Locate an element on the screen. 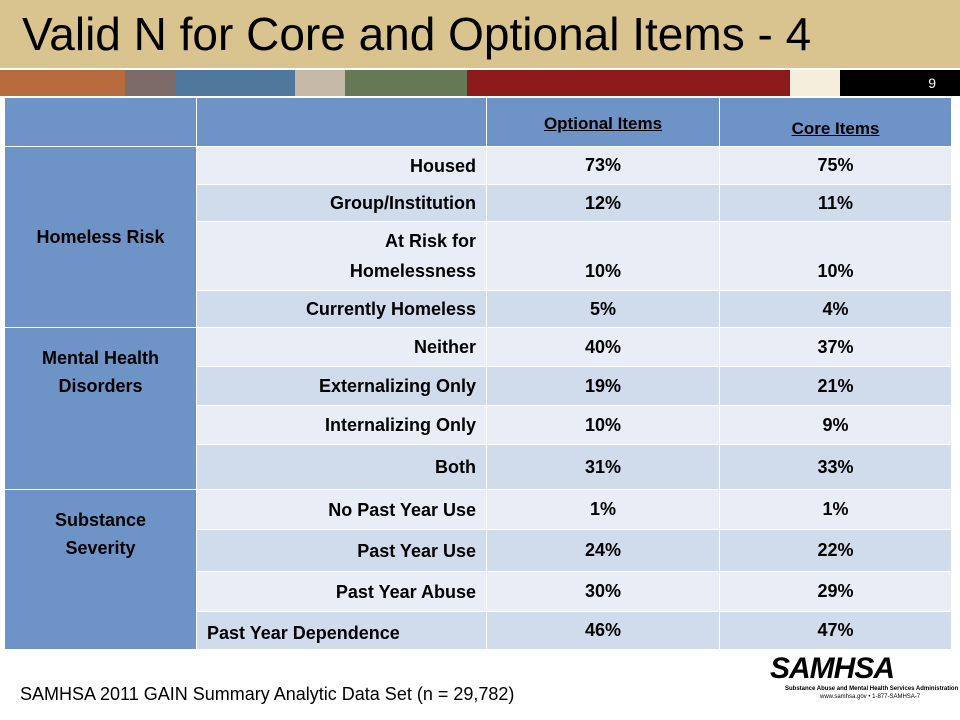 The width and height of the screenshot is (960, 720). logo: SAMHSA is located at coordinates (832, 668).